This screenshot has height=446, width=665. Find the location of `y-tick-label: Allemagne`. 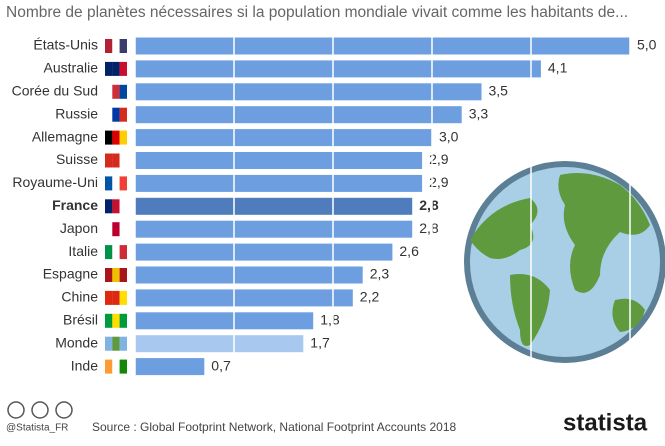

y-tick-label: Allemagne is located at coordinates (65, 136).